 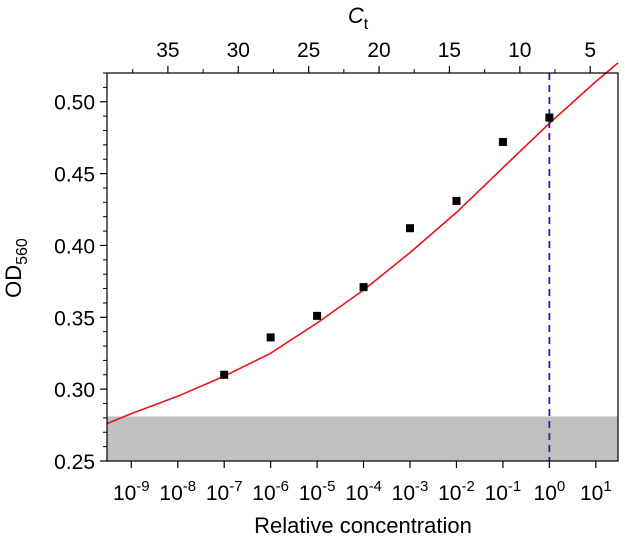 I want to click on x-tick-label: 10⁻⁵, so click(x=317, y=491).